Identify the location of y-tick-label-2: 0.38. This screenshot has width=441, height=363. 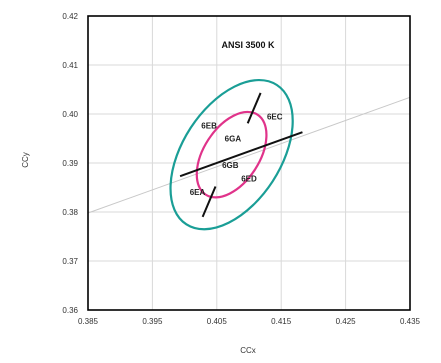
(70, 212).